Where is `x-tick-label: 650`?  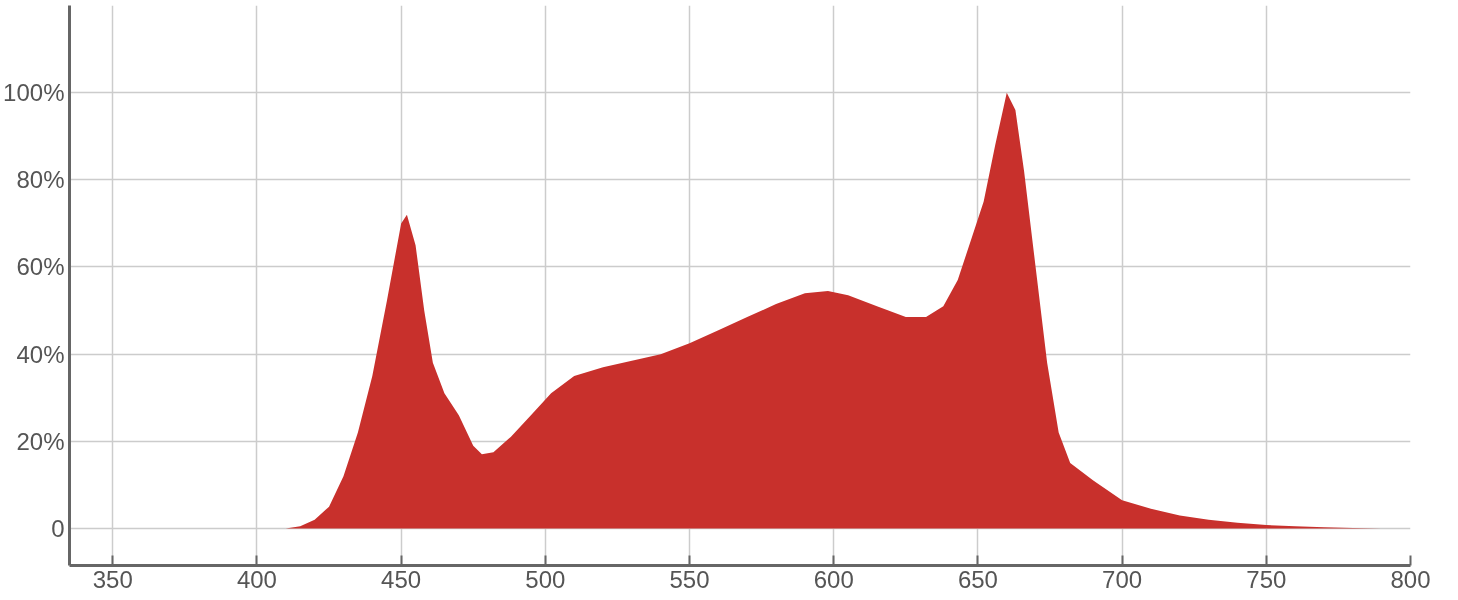
x-tick-label: 650 is located at coordinates (977, 579).